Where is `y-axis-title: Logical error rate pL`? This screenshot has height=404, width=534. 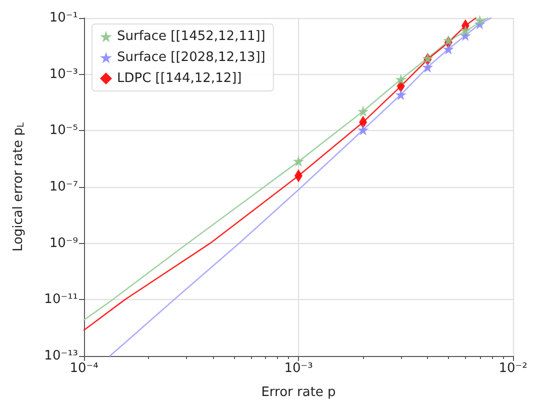 y-axis-title: Logical error rate pL is located at coordinates (18, 187).